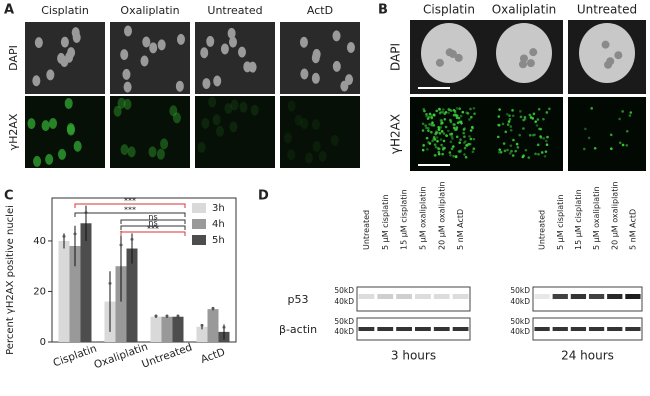  I want to click on panel-label: A, so click(9, 10).